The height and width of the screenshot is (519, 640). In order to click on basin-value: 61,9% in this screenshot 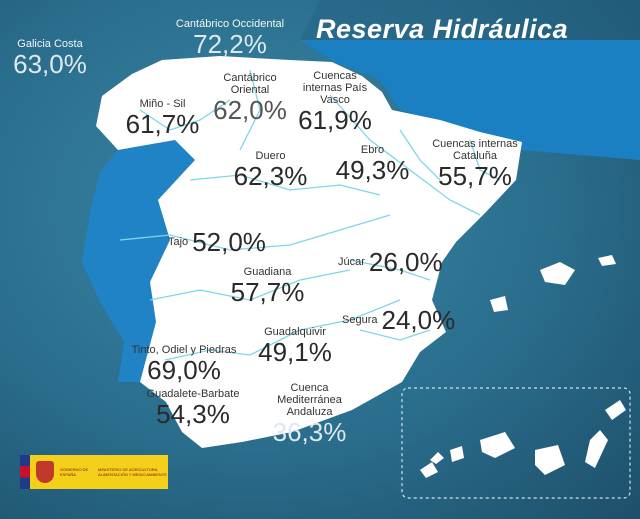, I will do `click(335, 120)`.